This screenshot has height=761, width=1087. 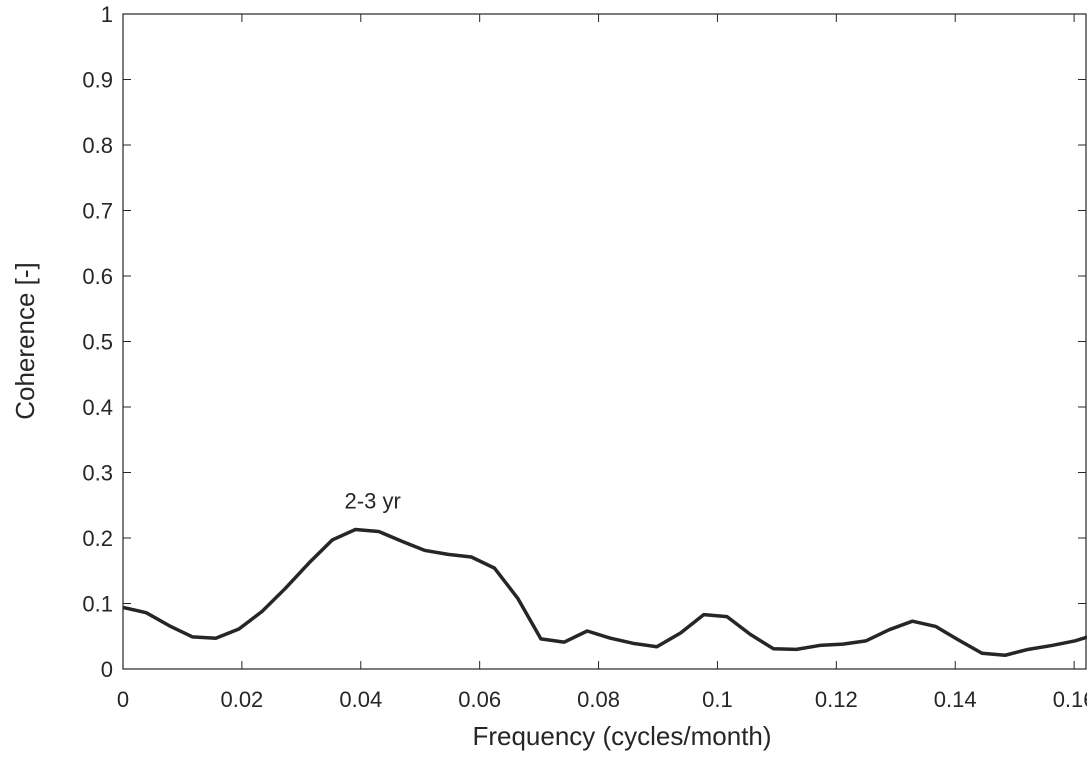 I want to click on x-tick-label: 0.1, so click(x=717, y=699).